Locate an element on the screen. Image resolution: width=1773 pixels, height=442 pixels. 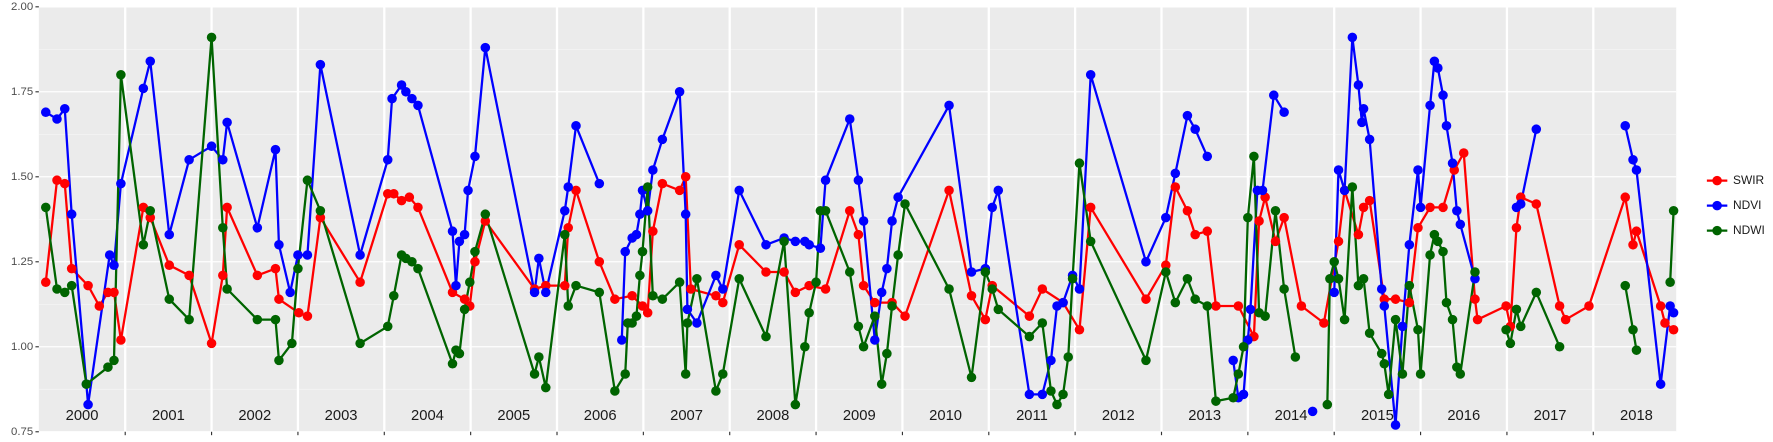
x-tick-label: 2008 is located at coordinates (772, 416).